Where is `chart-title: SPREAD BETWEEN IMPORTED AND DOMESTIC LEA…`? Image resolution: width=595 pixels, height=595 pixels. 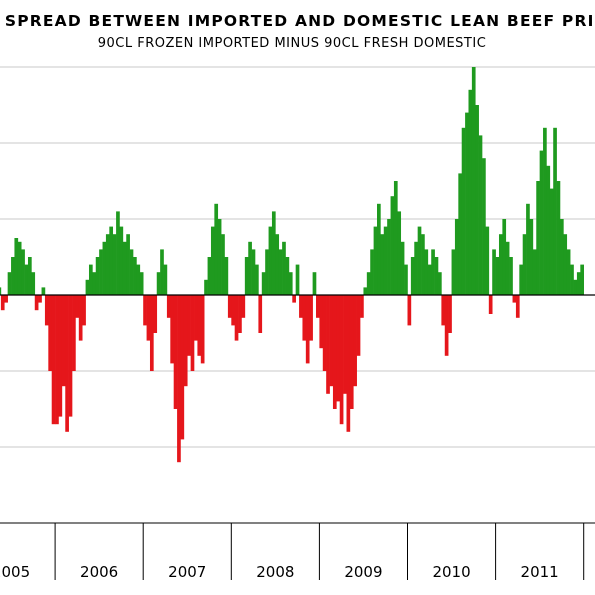 chart-title: SPREAD BETWEEN IMPORTED AND DOMESTIC LEA… is located at coordinates (300, 21).